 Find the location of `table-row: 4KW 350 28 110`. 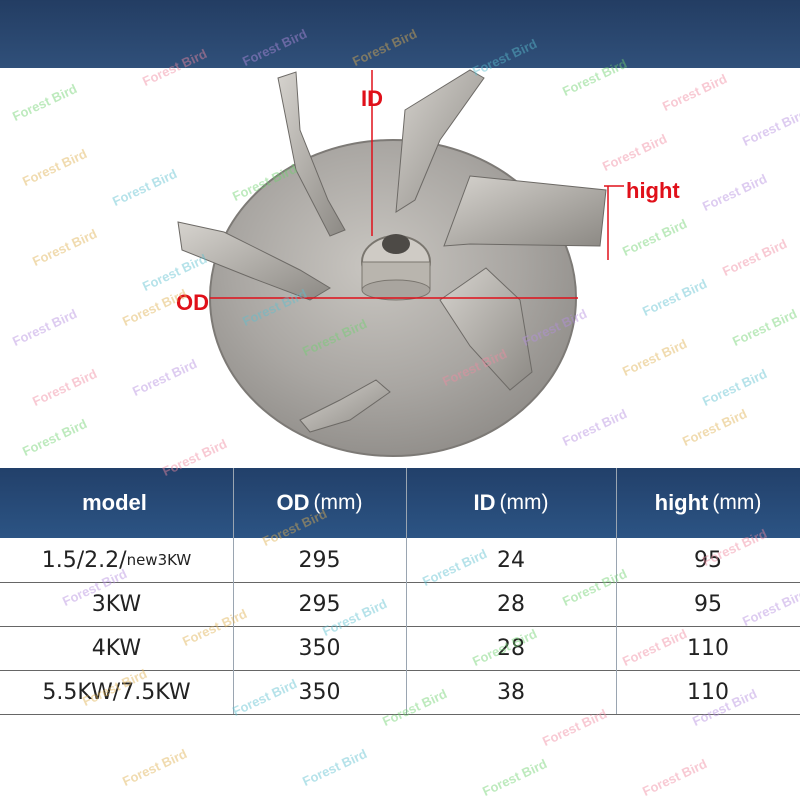

table-row: 4KW 350 28 110 is located at coordinates (400, 648).